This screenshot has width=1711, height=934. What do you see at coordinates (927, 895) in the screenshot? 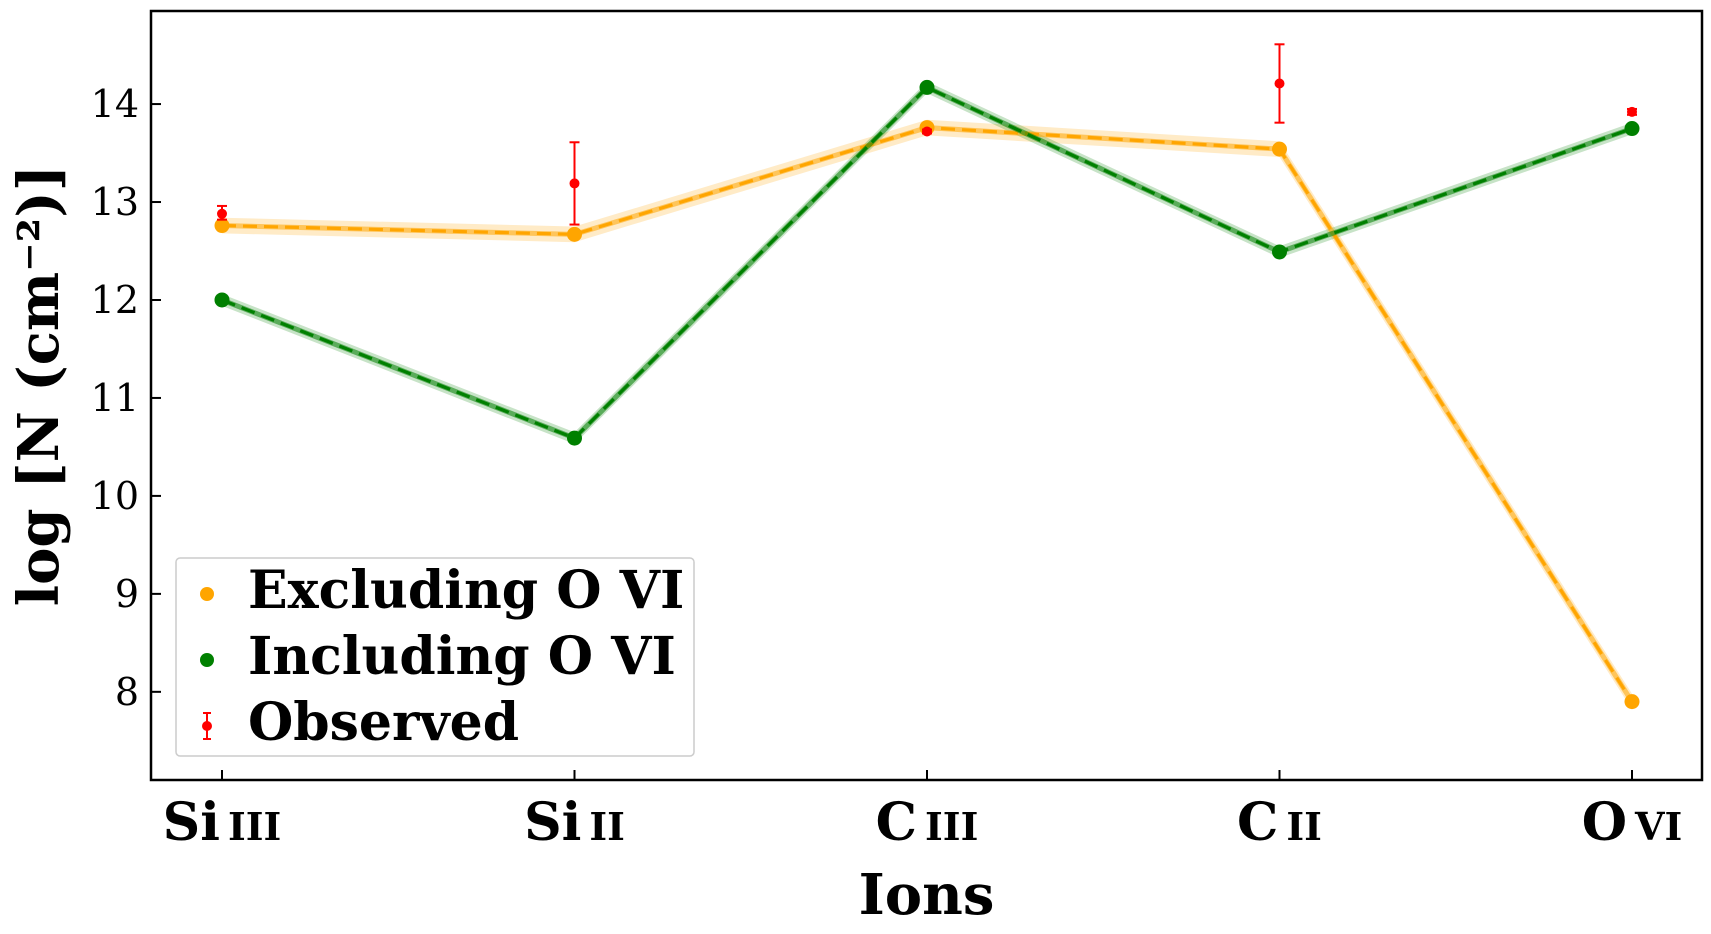
I see `x-axis-label: Ions` at bounding box center [927, 895].